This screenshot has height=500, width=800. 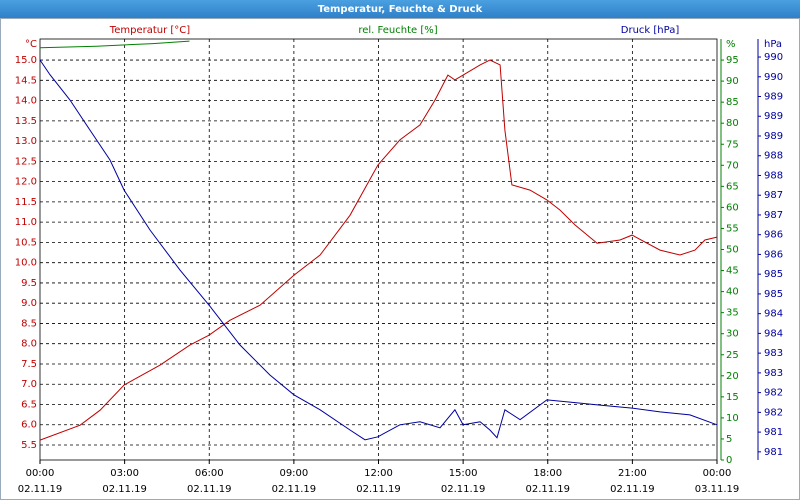 What do you see at coordinates (149, 30) in the screenshot?
I see `y-title: Temperatur [°C]` at bounding box center [149, 30].